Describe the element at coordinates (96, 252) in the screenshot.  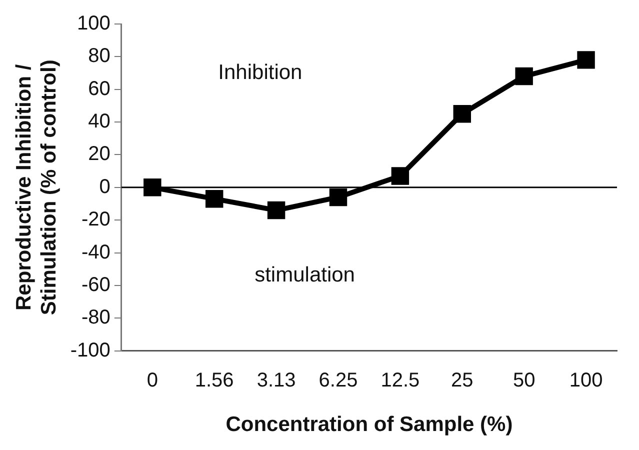
I see `y-tick-label: -40` at that location.